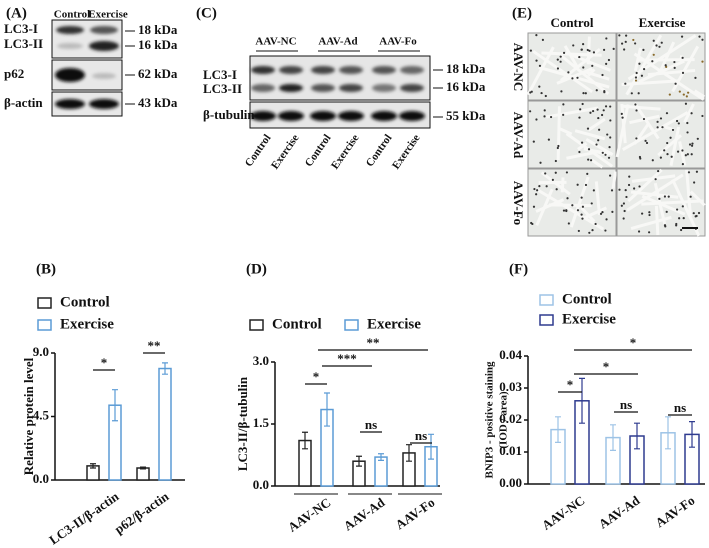 The width and height of the screenshot is (709, 548). I want to click on row-label: AAV-NC, so click(518, 67).